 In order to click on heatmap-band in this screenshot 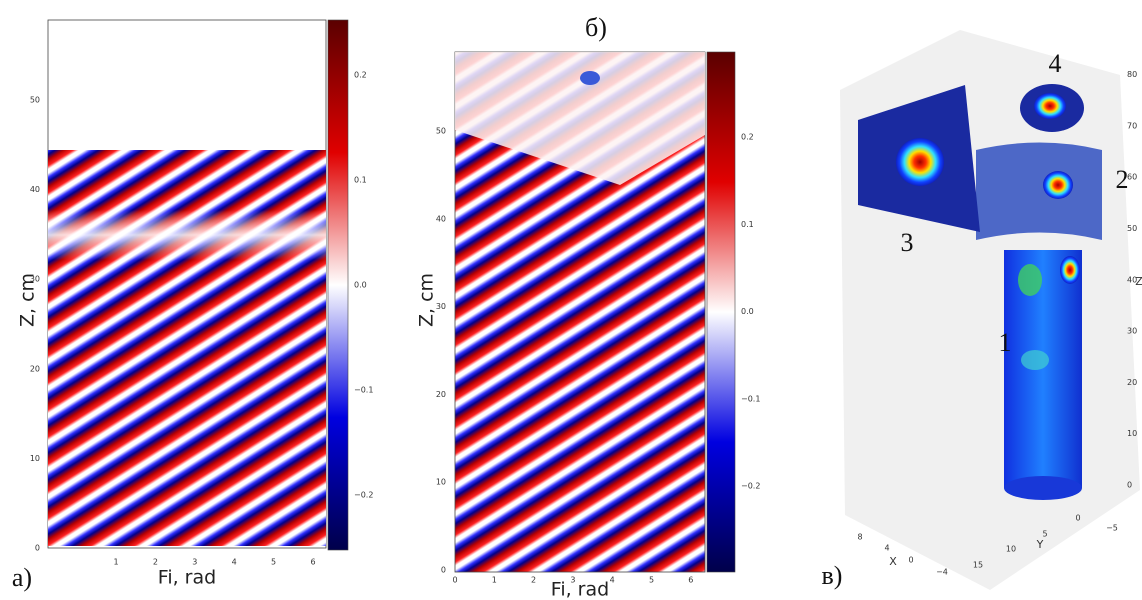, I will do `click(187, 235)`.